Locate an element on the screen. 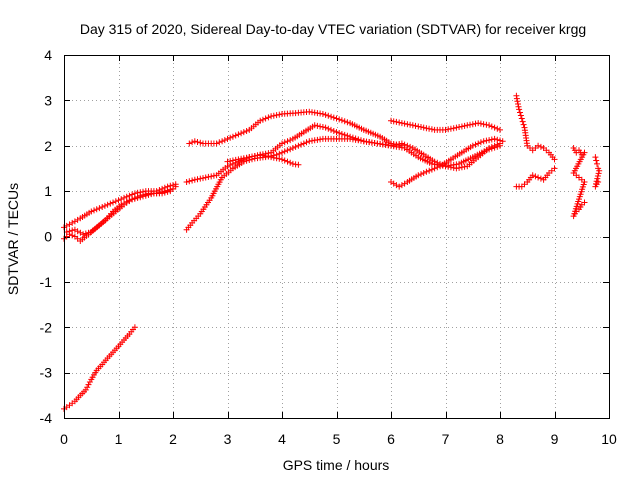  y-tick-label: 0 is located at coordinates (48, 237).